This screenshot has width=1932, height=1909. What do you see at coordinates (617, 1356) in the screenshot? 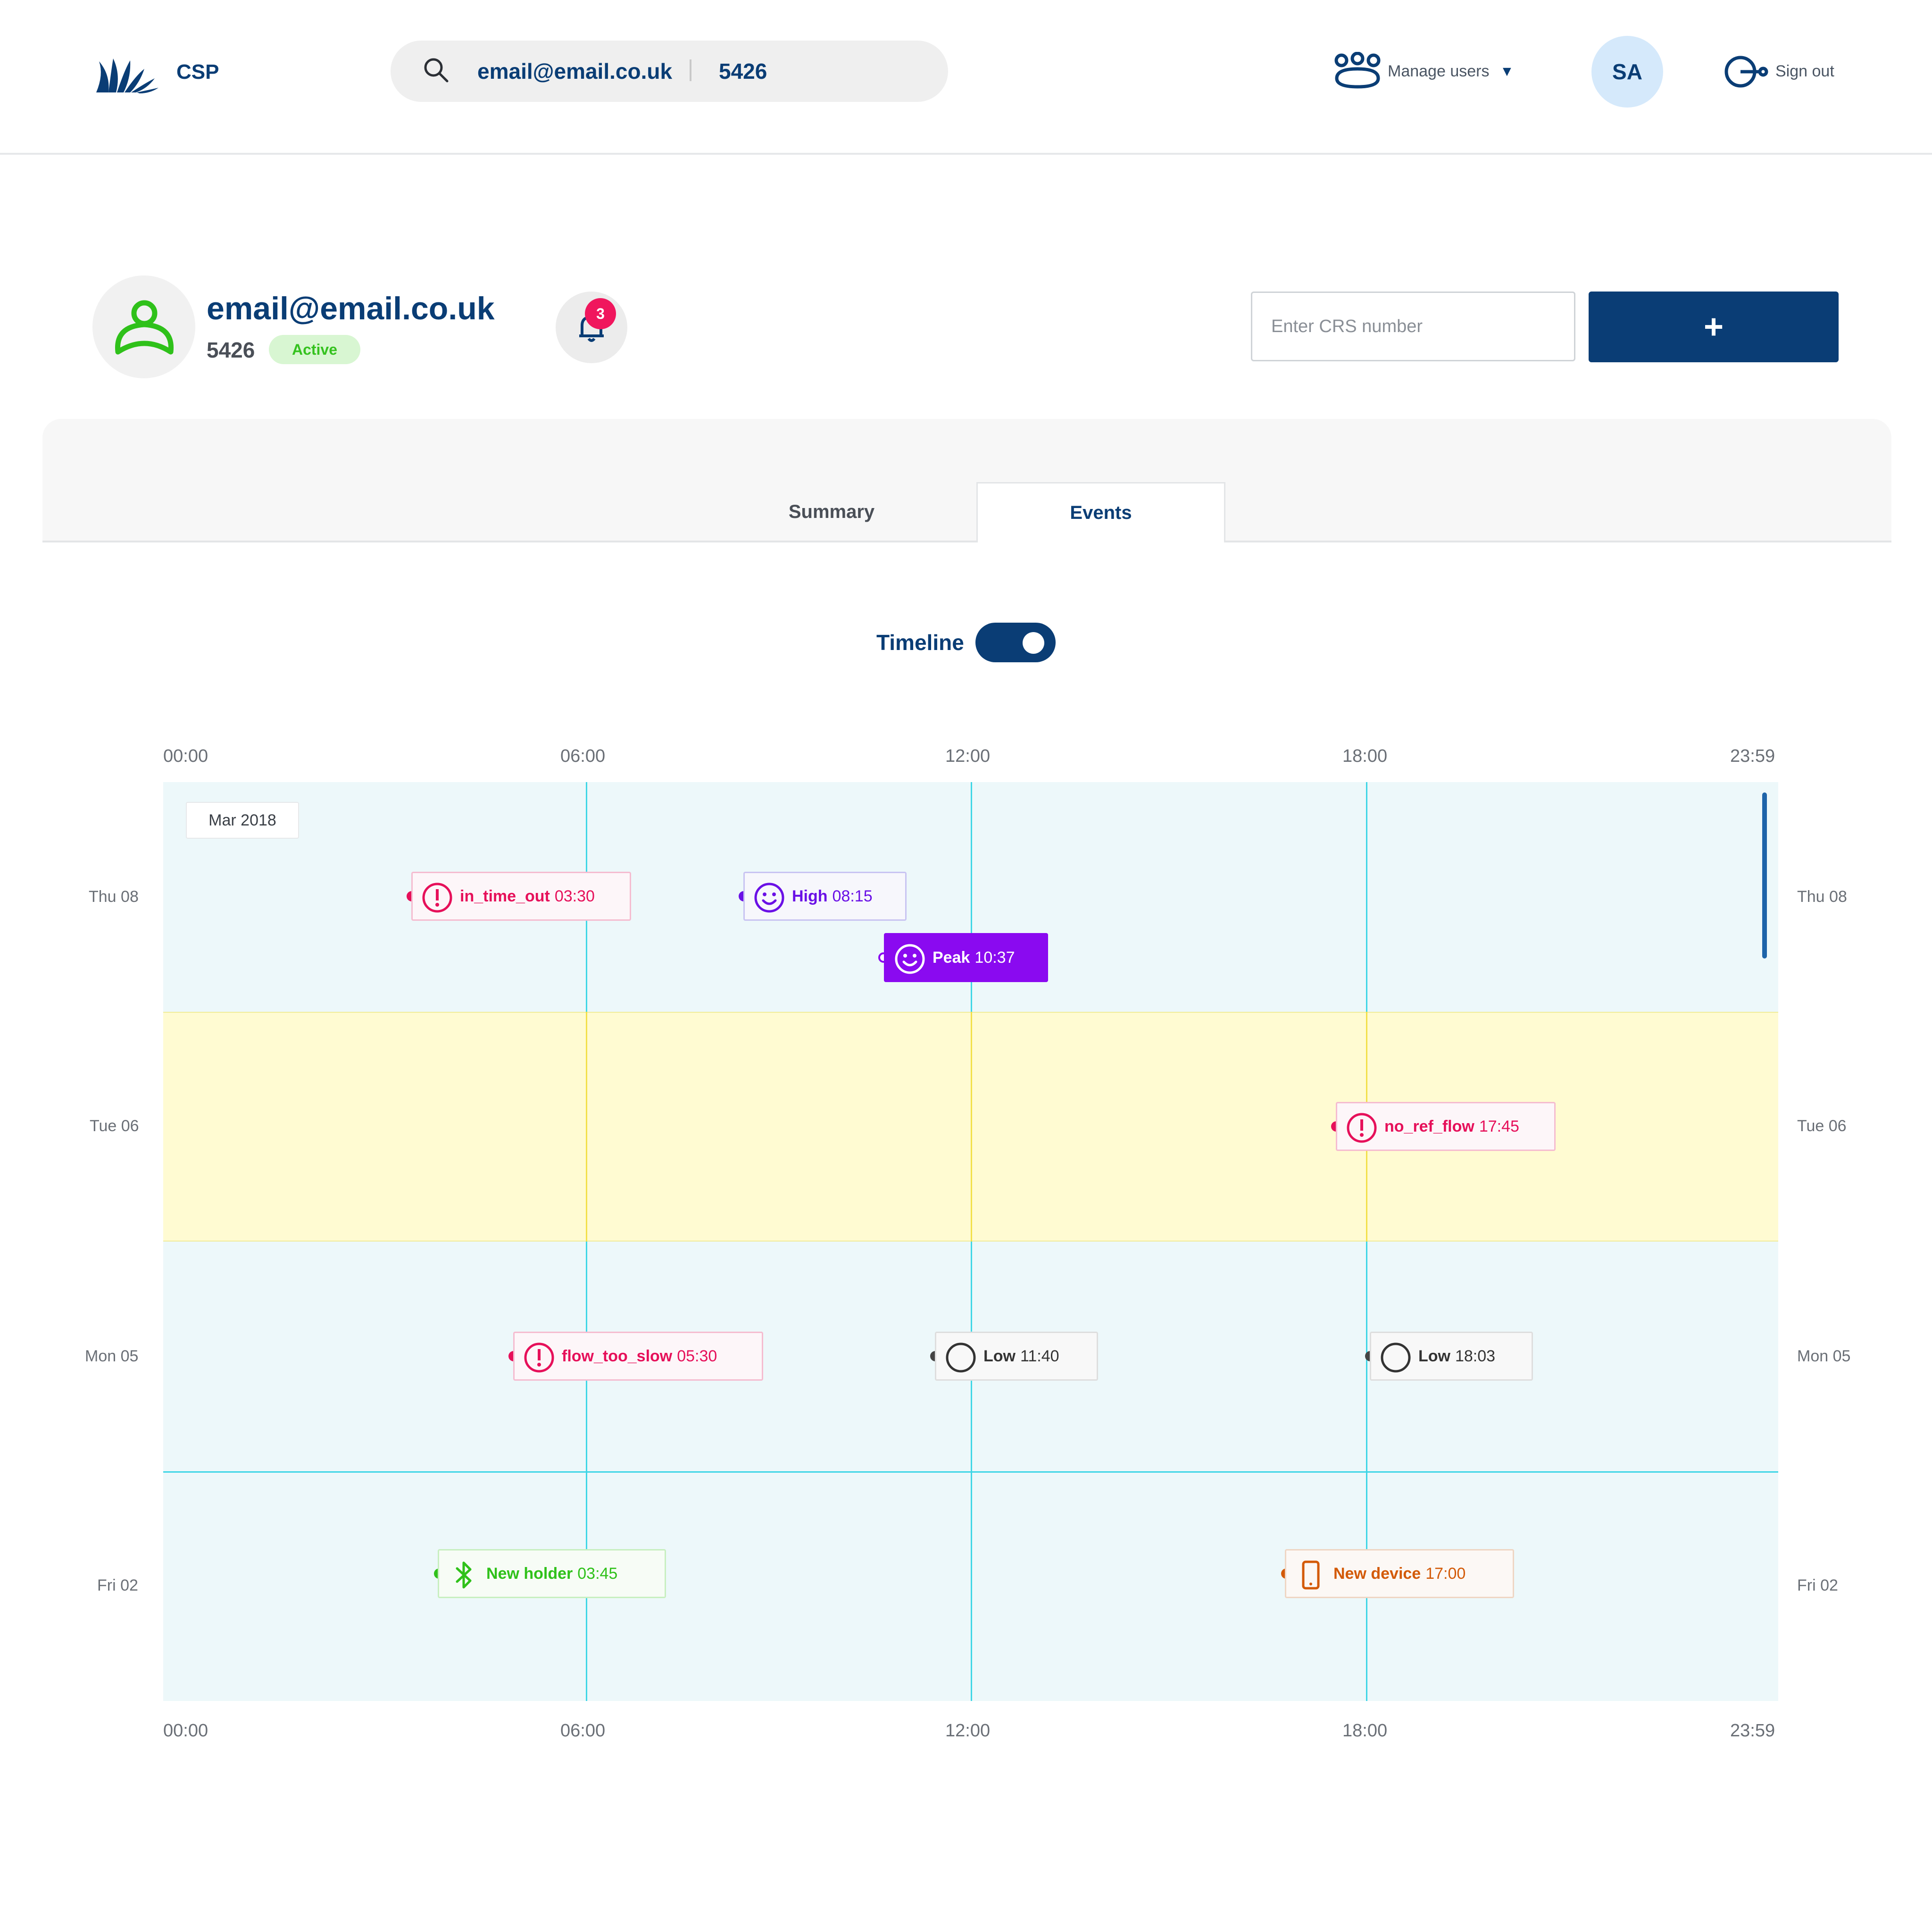
I see `event-name: flow_too_slow` at bounding box center [617, 1356].